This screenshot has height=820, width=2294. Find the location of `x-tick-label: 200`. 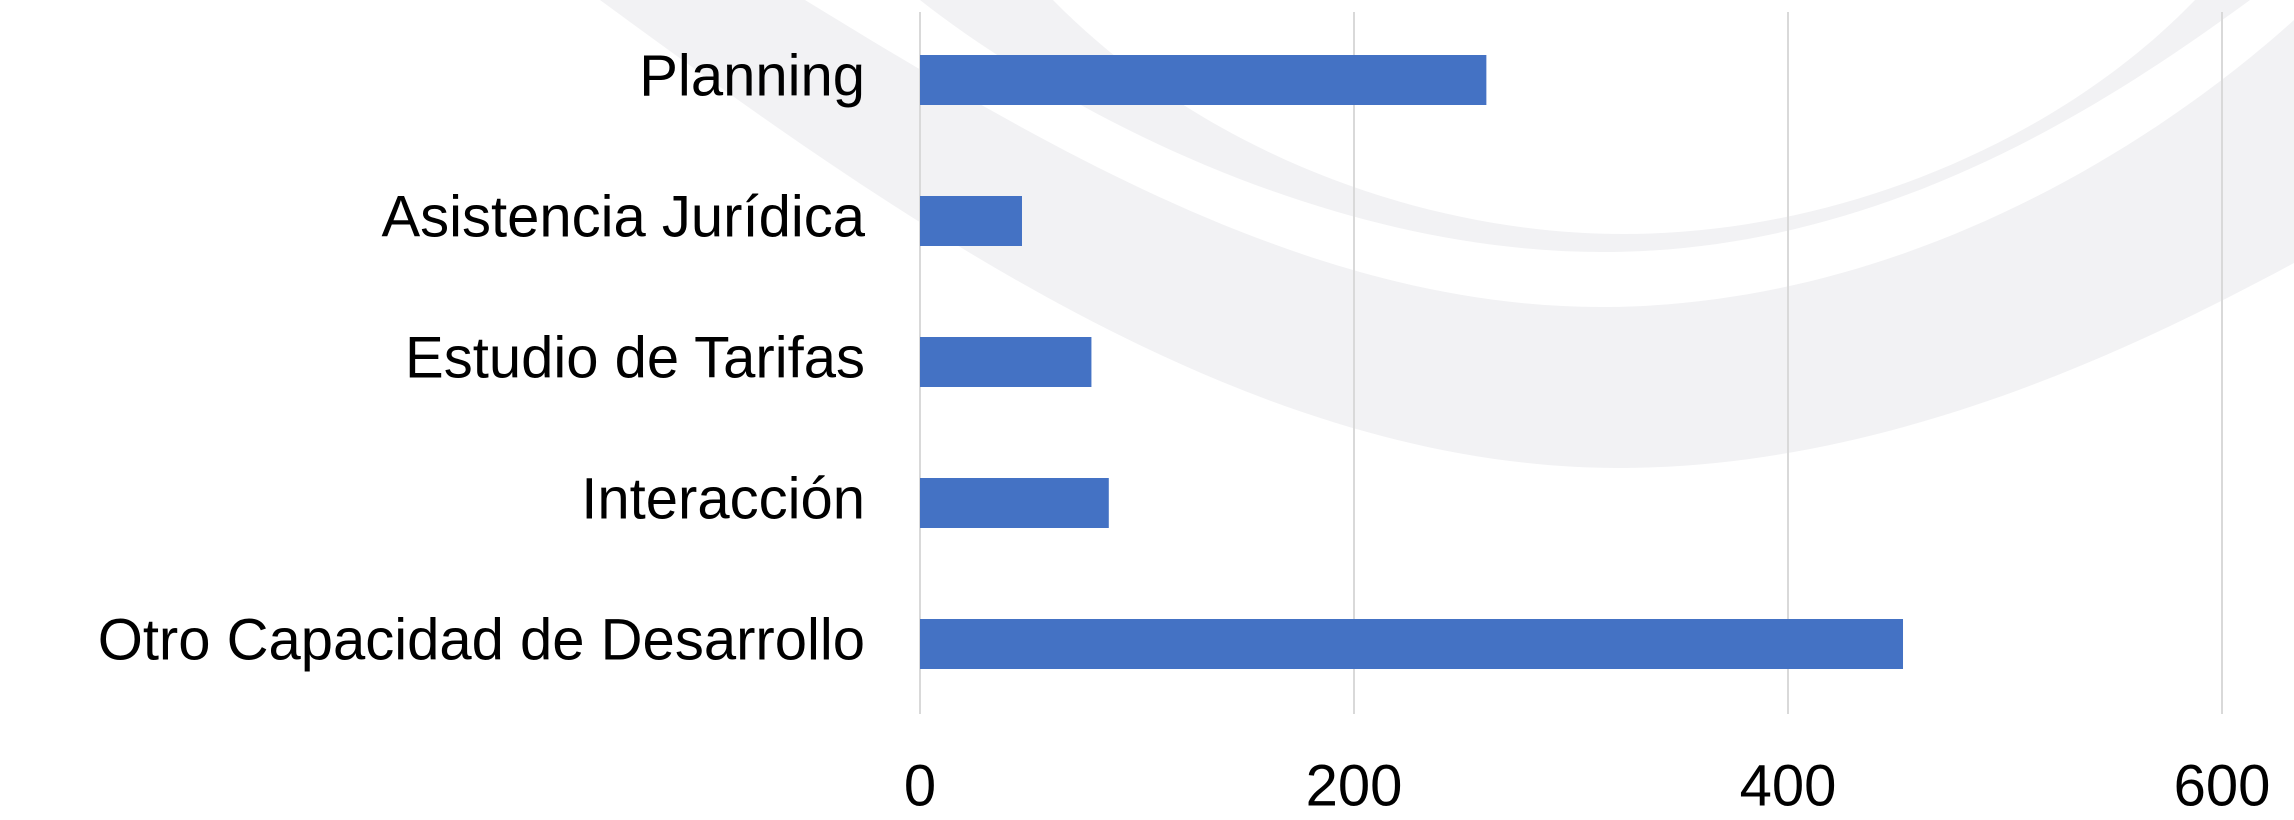

x-tick-label: 200 is located at coordinates (1354, 785).